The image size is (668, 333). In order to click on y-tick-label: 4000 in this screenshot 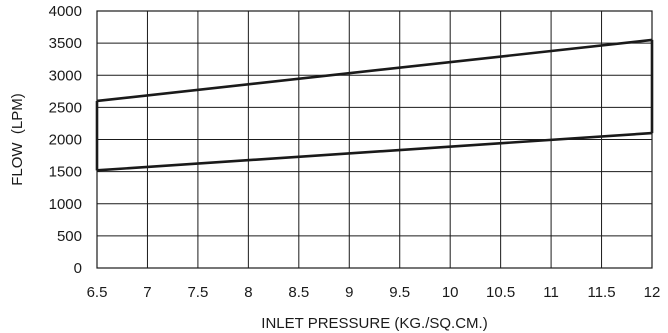, I will do `click(65, 11)`.